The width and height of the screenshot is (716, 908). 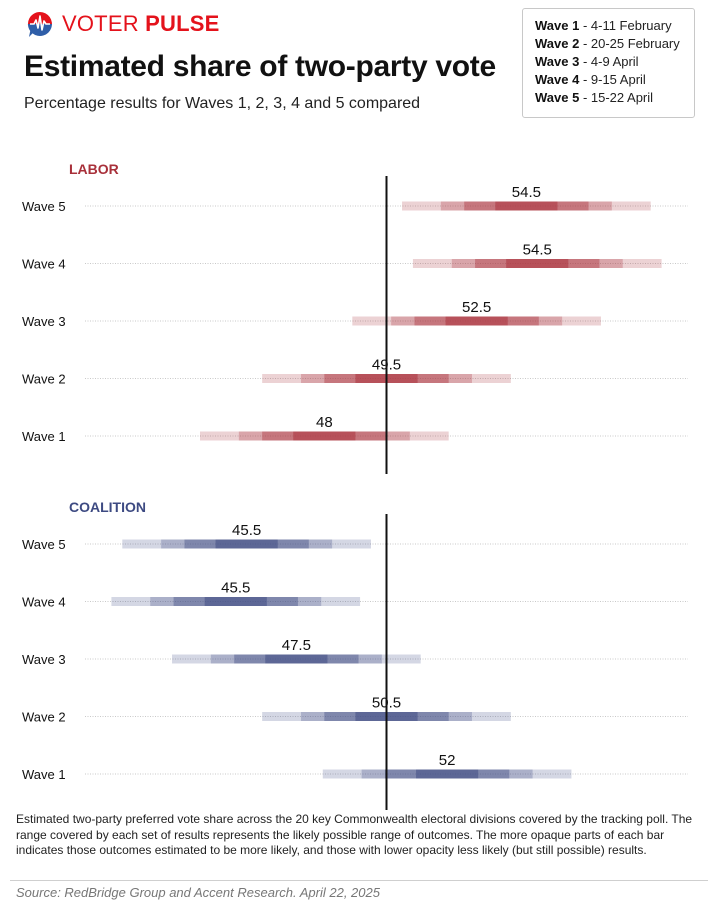 I want to click on legend-item: Wave 4 - 9-15 April, so click(x=590, y=79).